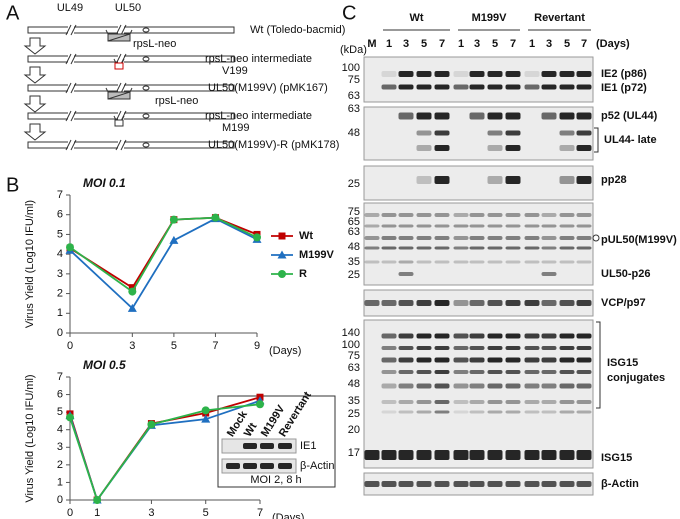 This screenshot has width=680, height=519. I want to click on lane-label: 7, so click(442, 44).